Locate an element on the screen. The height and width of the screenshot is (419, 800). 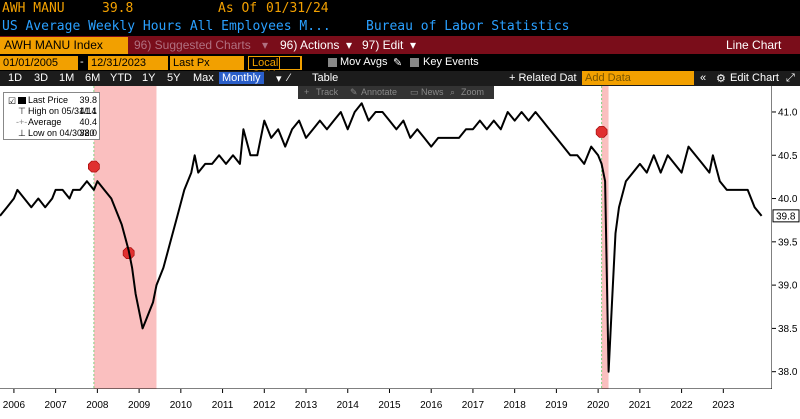
legend-low-label: Low on 04/30/20 is located at coordinates (61, 133).